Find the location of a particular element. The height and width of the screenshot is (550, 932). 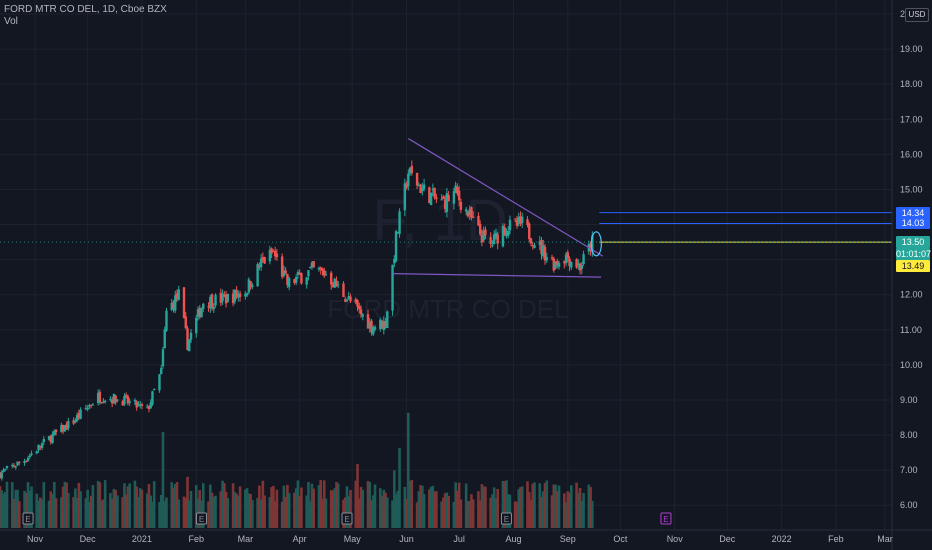

currency-button: USD is located at coordinates (917, 15).